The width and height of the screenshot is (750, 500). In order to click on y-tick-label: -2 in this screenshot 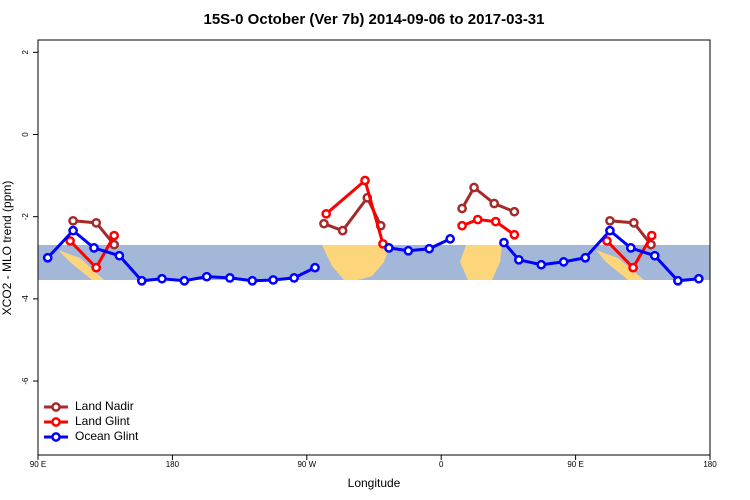, I will do `click(25, 217)`.